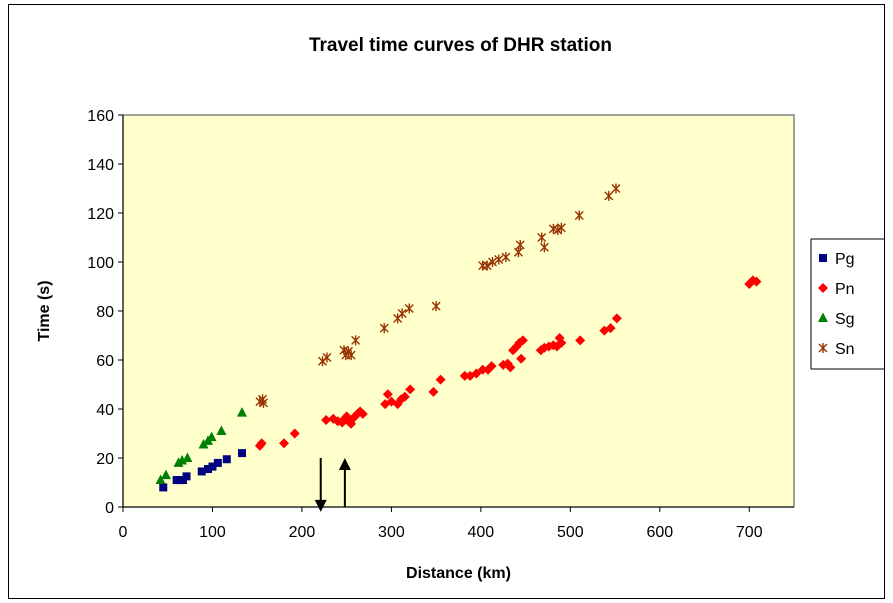 The image size is (893, 603). I want to click on y-tick-label: 100, so click(100, 263).